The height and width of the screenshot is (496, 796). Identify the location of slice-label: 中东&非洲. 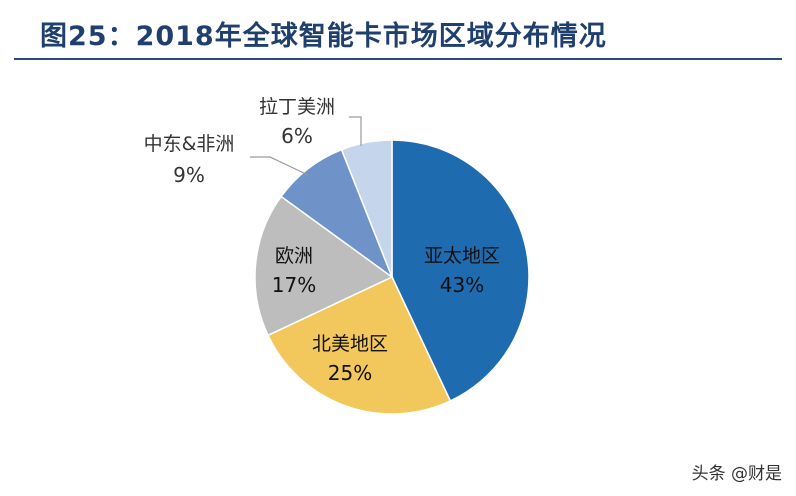
(189, 144).